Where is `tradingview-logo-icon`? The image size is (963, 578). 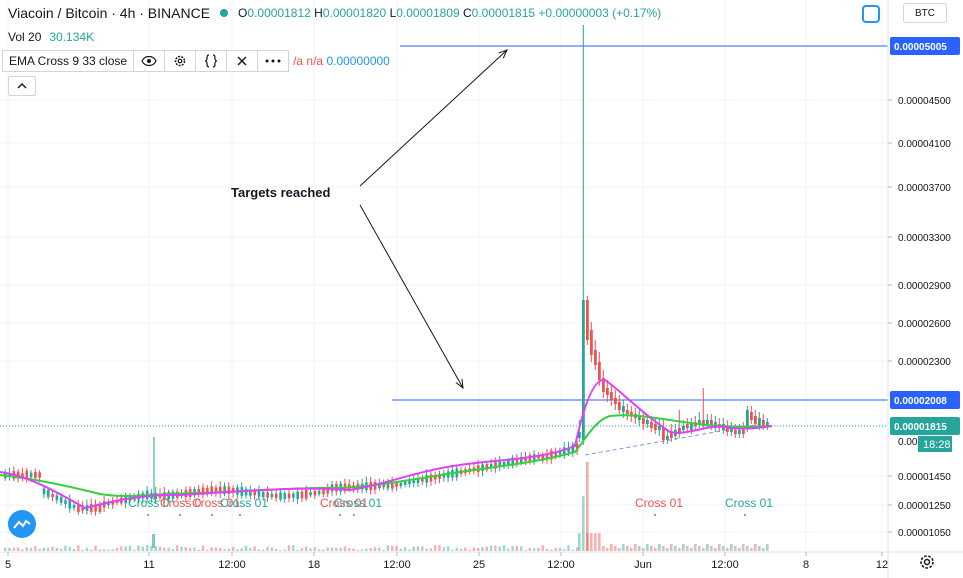
tradingview-logo-icon is located at coordinates (22, 524).